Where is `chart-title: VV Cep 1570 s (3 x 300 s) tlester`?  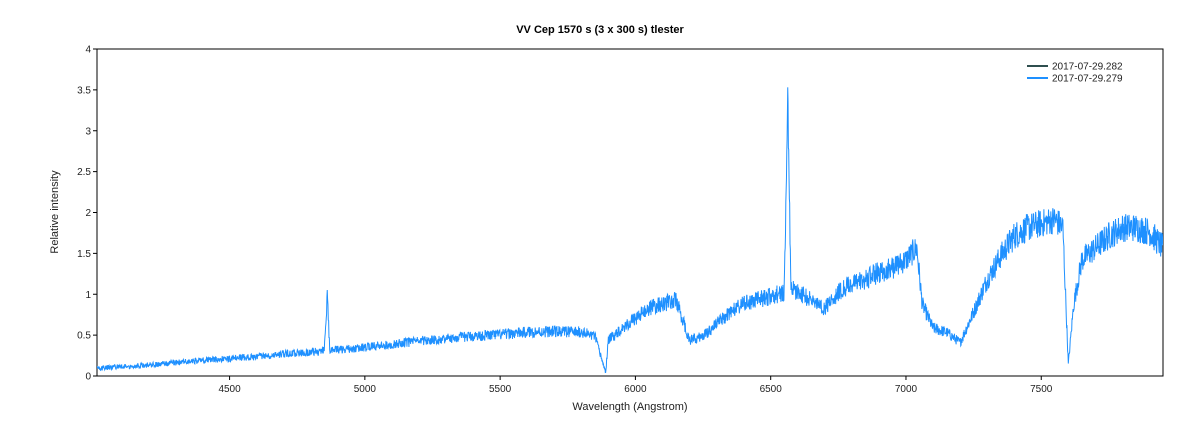 chart-title: VV Cep 1570 s (3 x 300 s) tlester is located at coordinates (600, 30).